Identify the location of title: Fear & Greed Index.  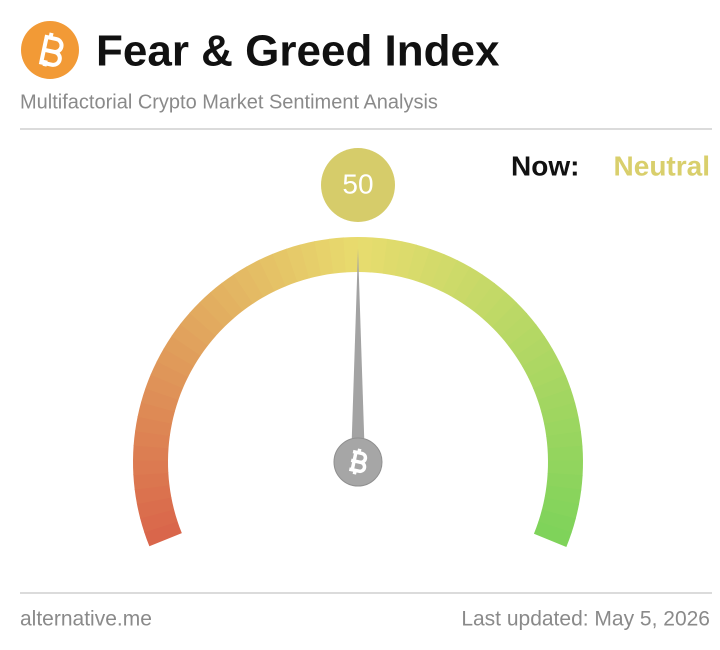
(298, 51).